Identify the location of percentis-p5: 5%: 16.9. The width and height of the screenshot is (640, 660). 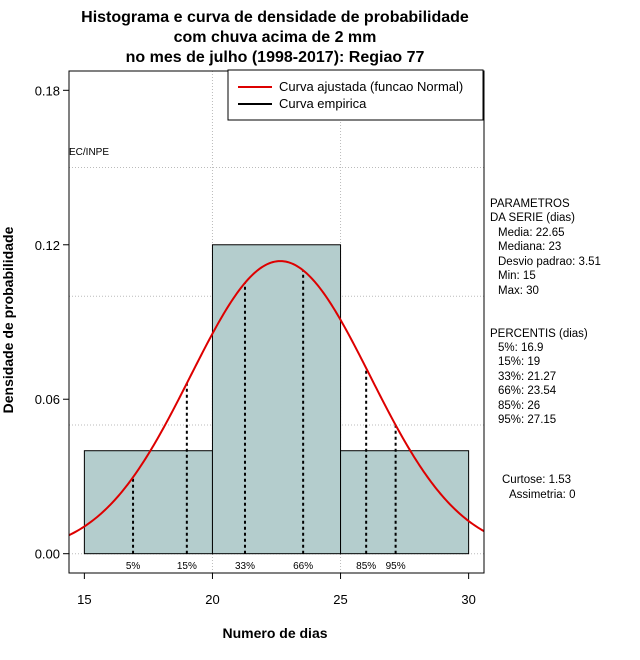
(520, 348).